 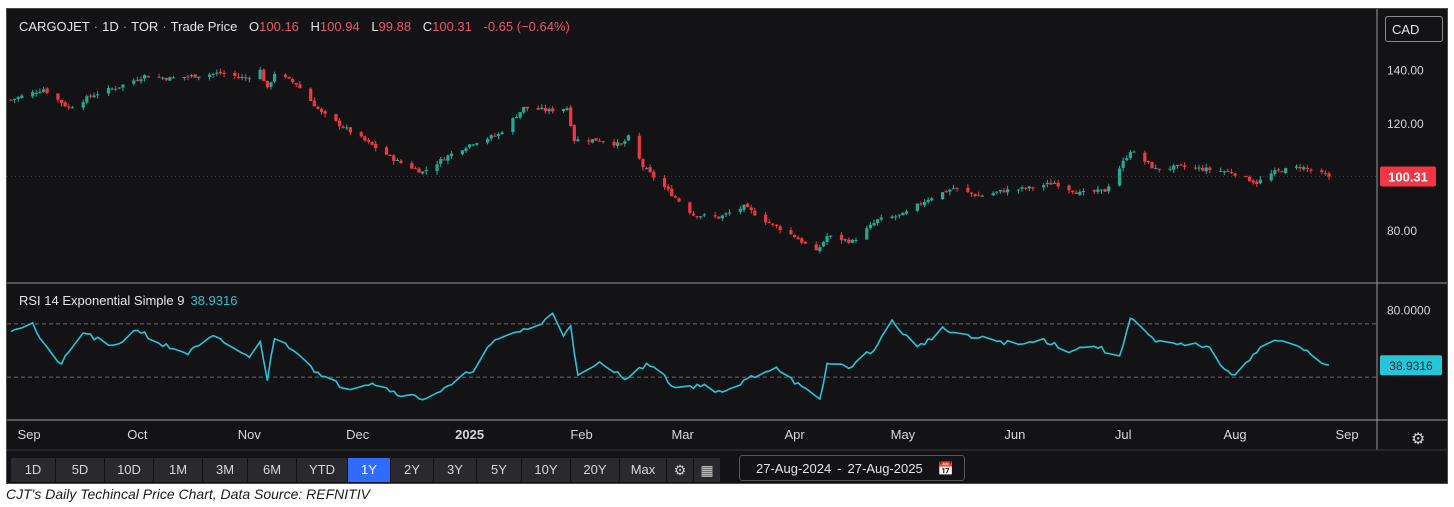 What do you see at coordinates (643, 470) in the screenshot?
I see `timeframe-max-button: Max` at bounding box center [643, 470].